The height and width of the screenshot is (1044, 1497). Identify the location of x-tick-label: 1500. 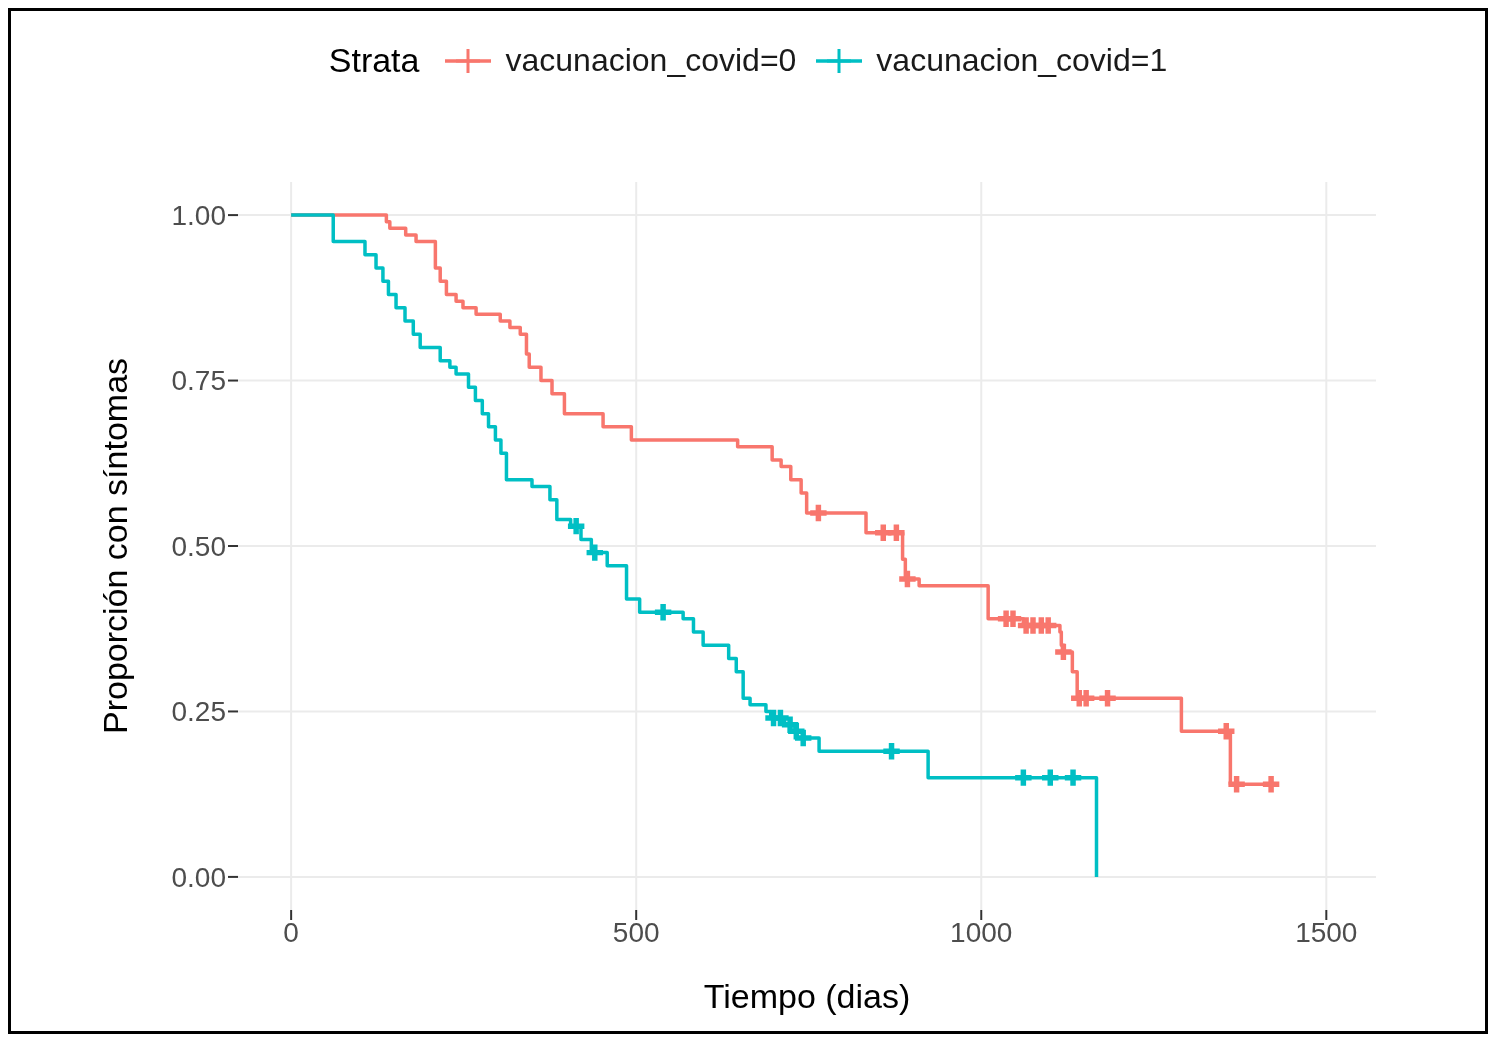
(1326, 932).